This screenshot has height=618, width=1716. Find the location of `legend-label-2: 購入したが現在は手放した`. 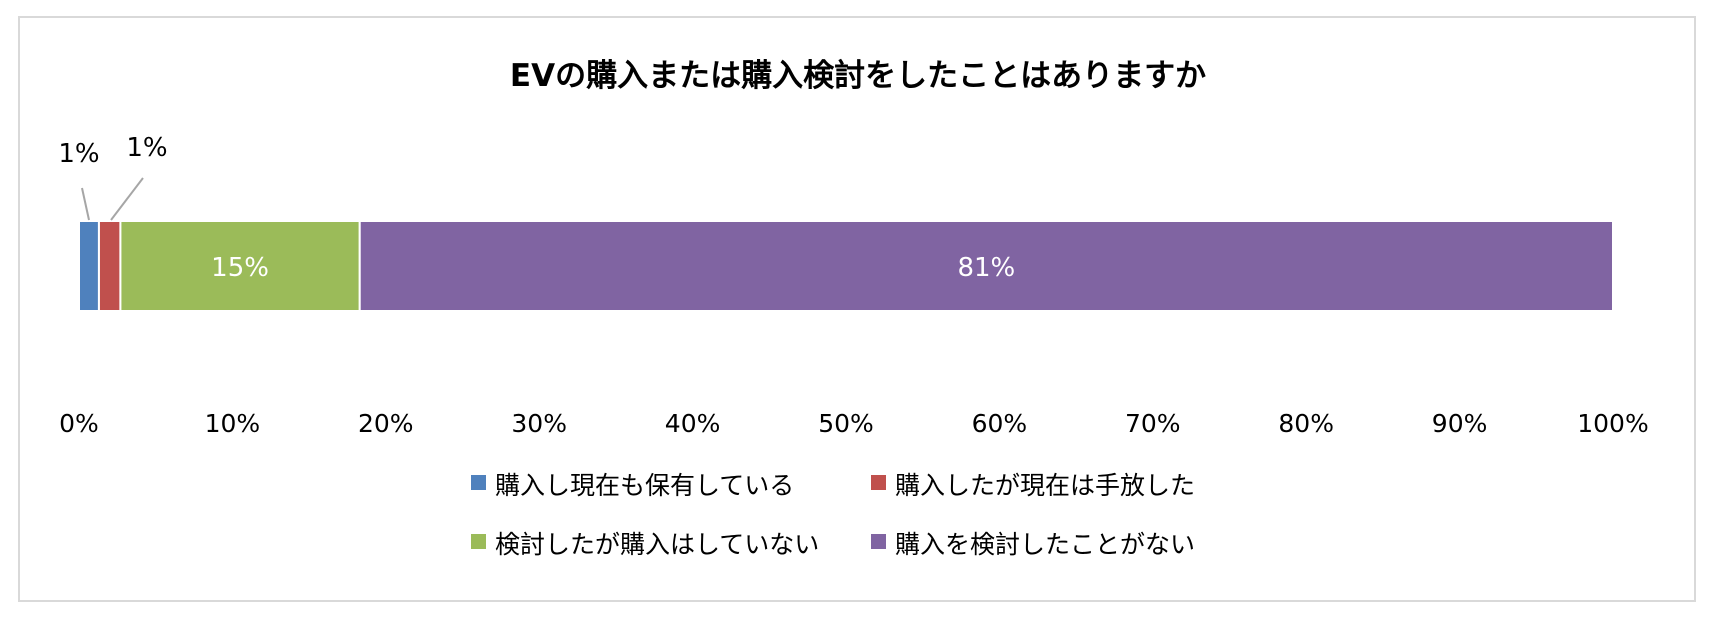

legend-label-2: 購入したが現在は手放した is located at coordinates (1045, 485).